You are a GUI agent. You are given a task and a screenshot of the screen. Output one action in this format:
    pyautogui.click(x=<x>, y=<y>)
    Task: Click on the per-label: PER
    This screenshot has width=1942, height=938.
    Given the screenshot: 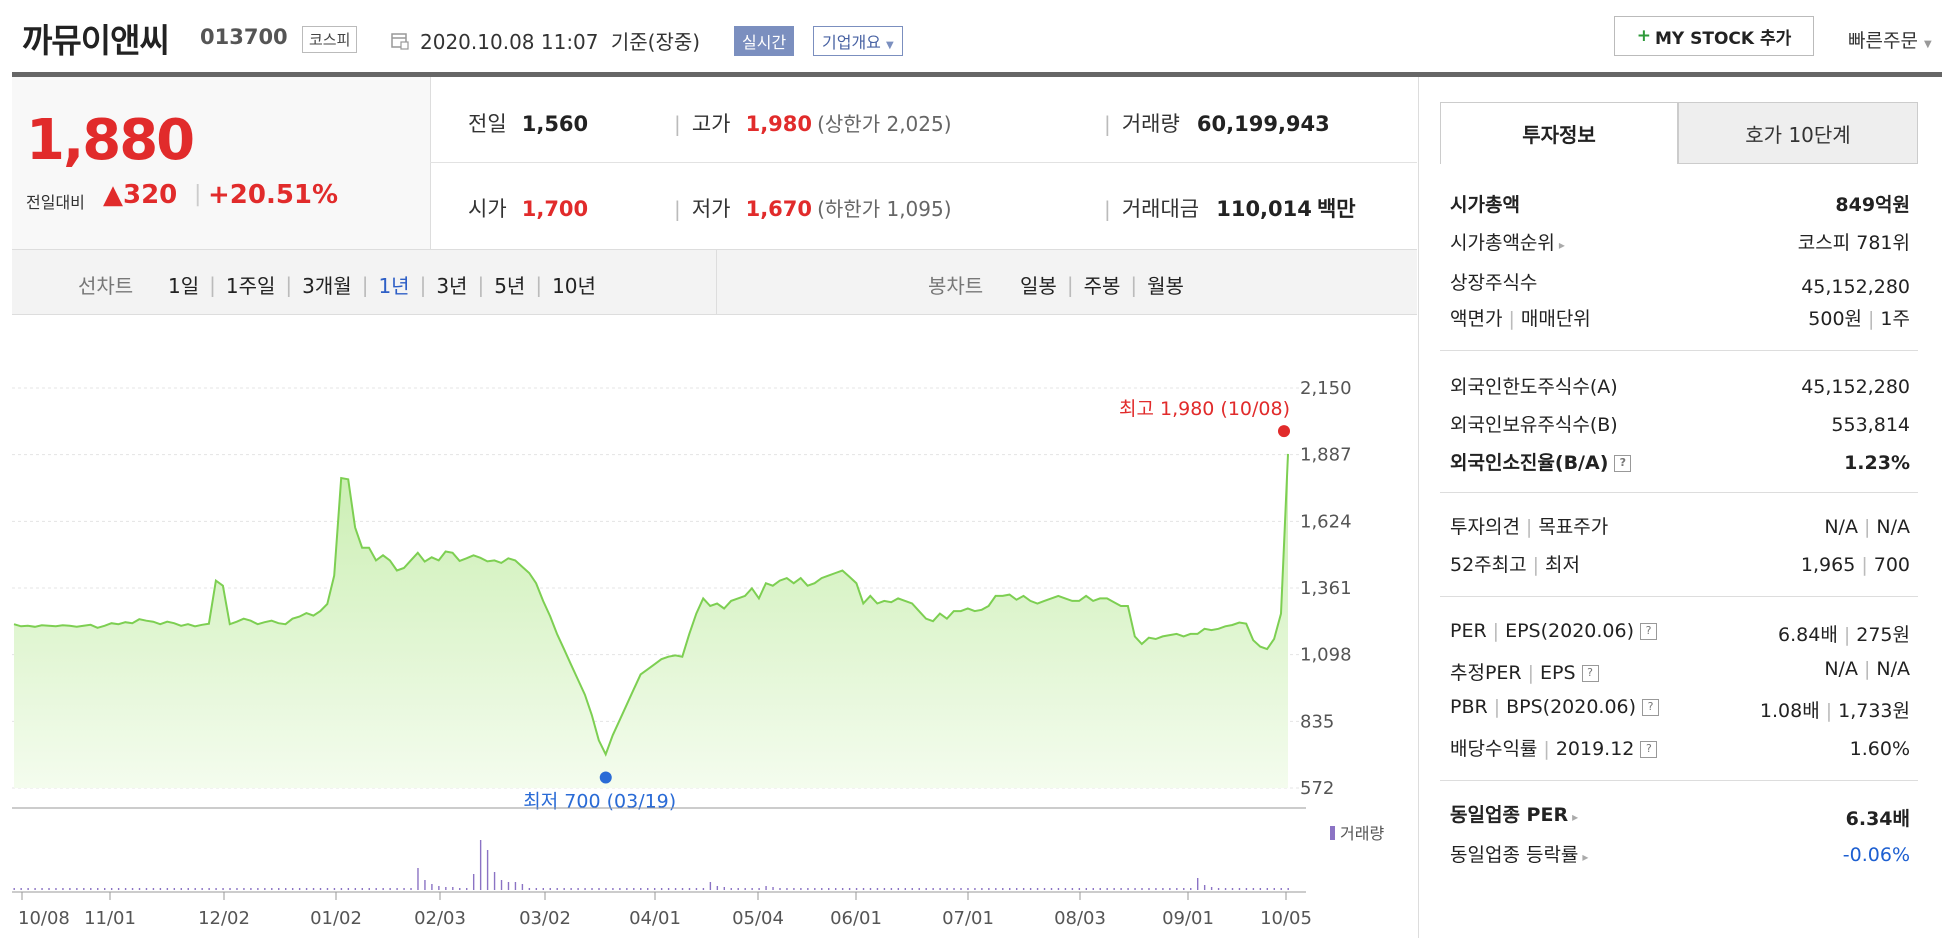 What is the action you would take?
    pyautogui.click(x=1468, y=631)
    